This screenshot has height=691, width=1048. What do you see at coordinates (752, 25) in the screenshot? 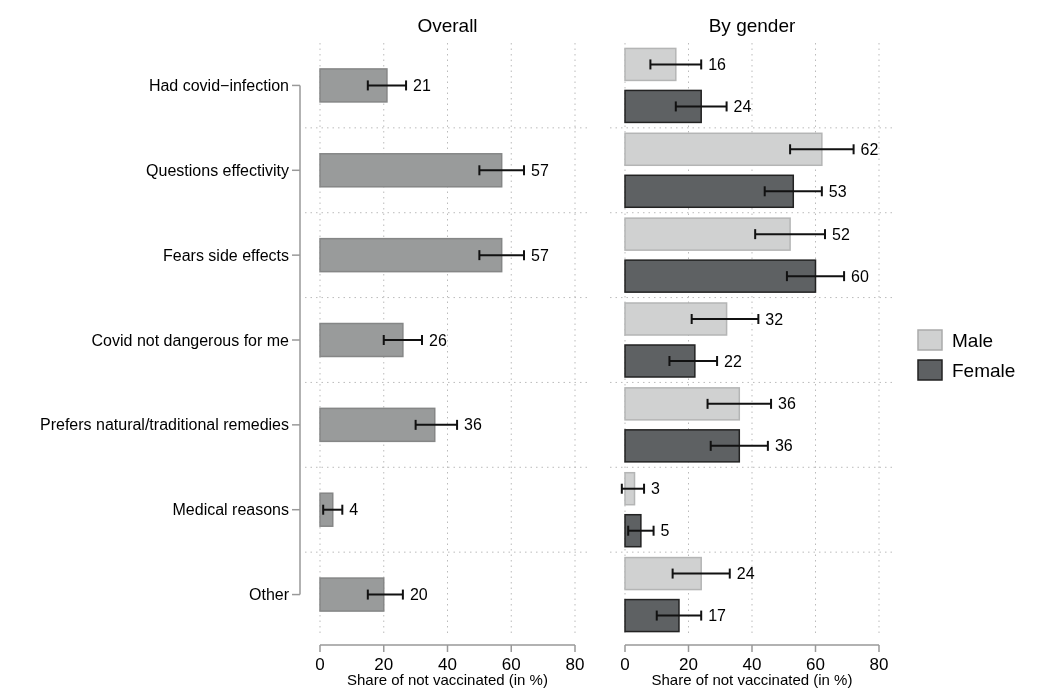
I see `chart-title: By gender` at bounding box center [752, 25].